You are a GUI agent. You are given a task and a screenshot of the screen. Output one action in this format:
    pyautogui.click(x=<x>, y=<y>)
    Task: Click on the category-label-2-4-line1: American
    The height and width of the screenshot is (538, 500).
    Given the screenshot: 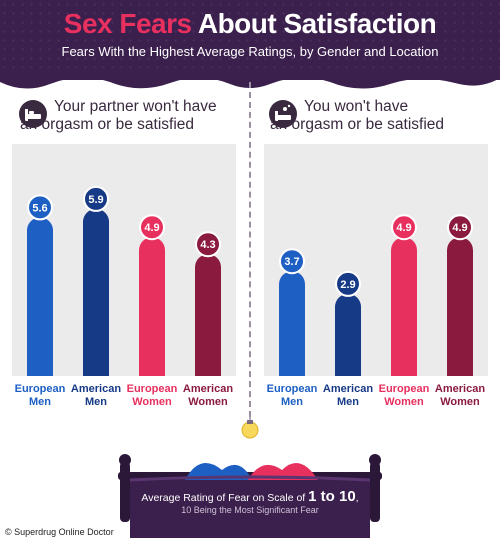 What is the action you would take?
    pyautogui.click(x=460, y=389)
    